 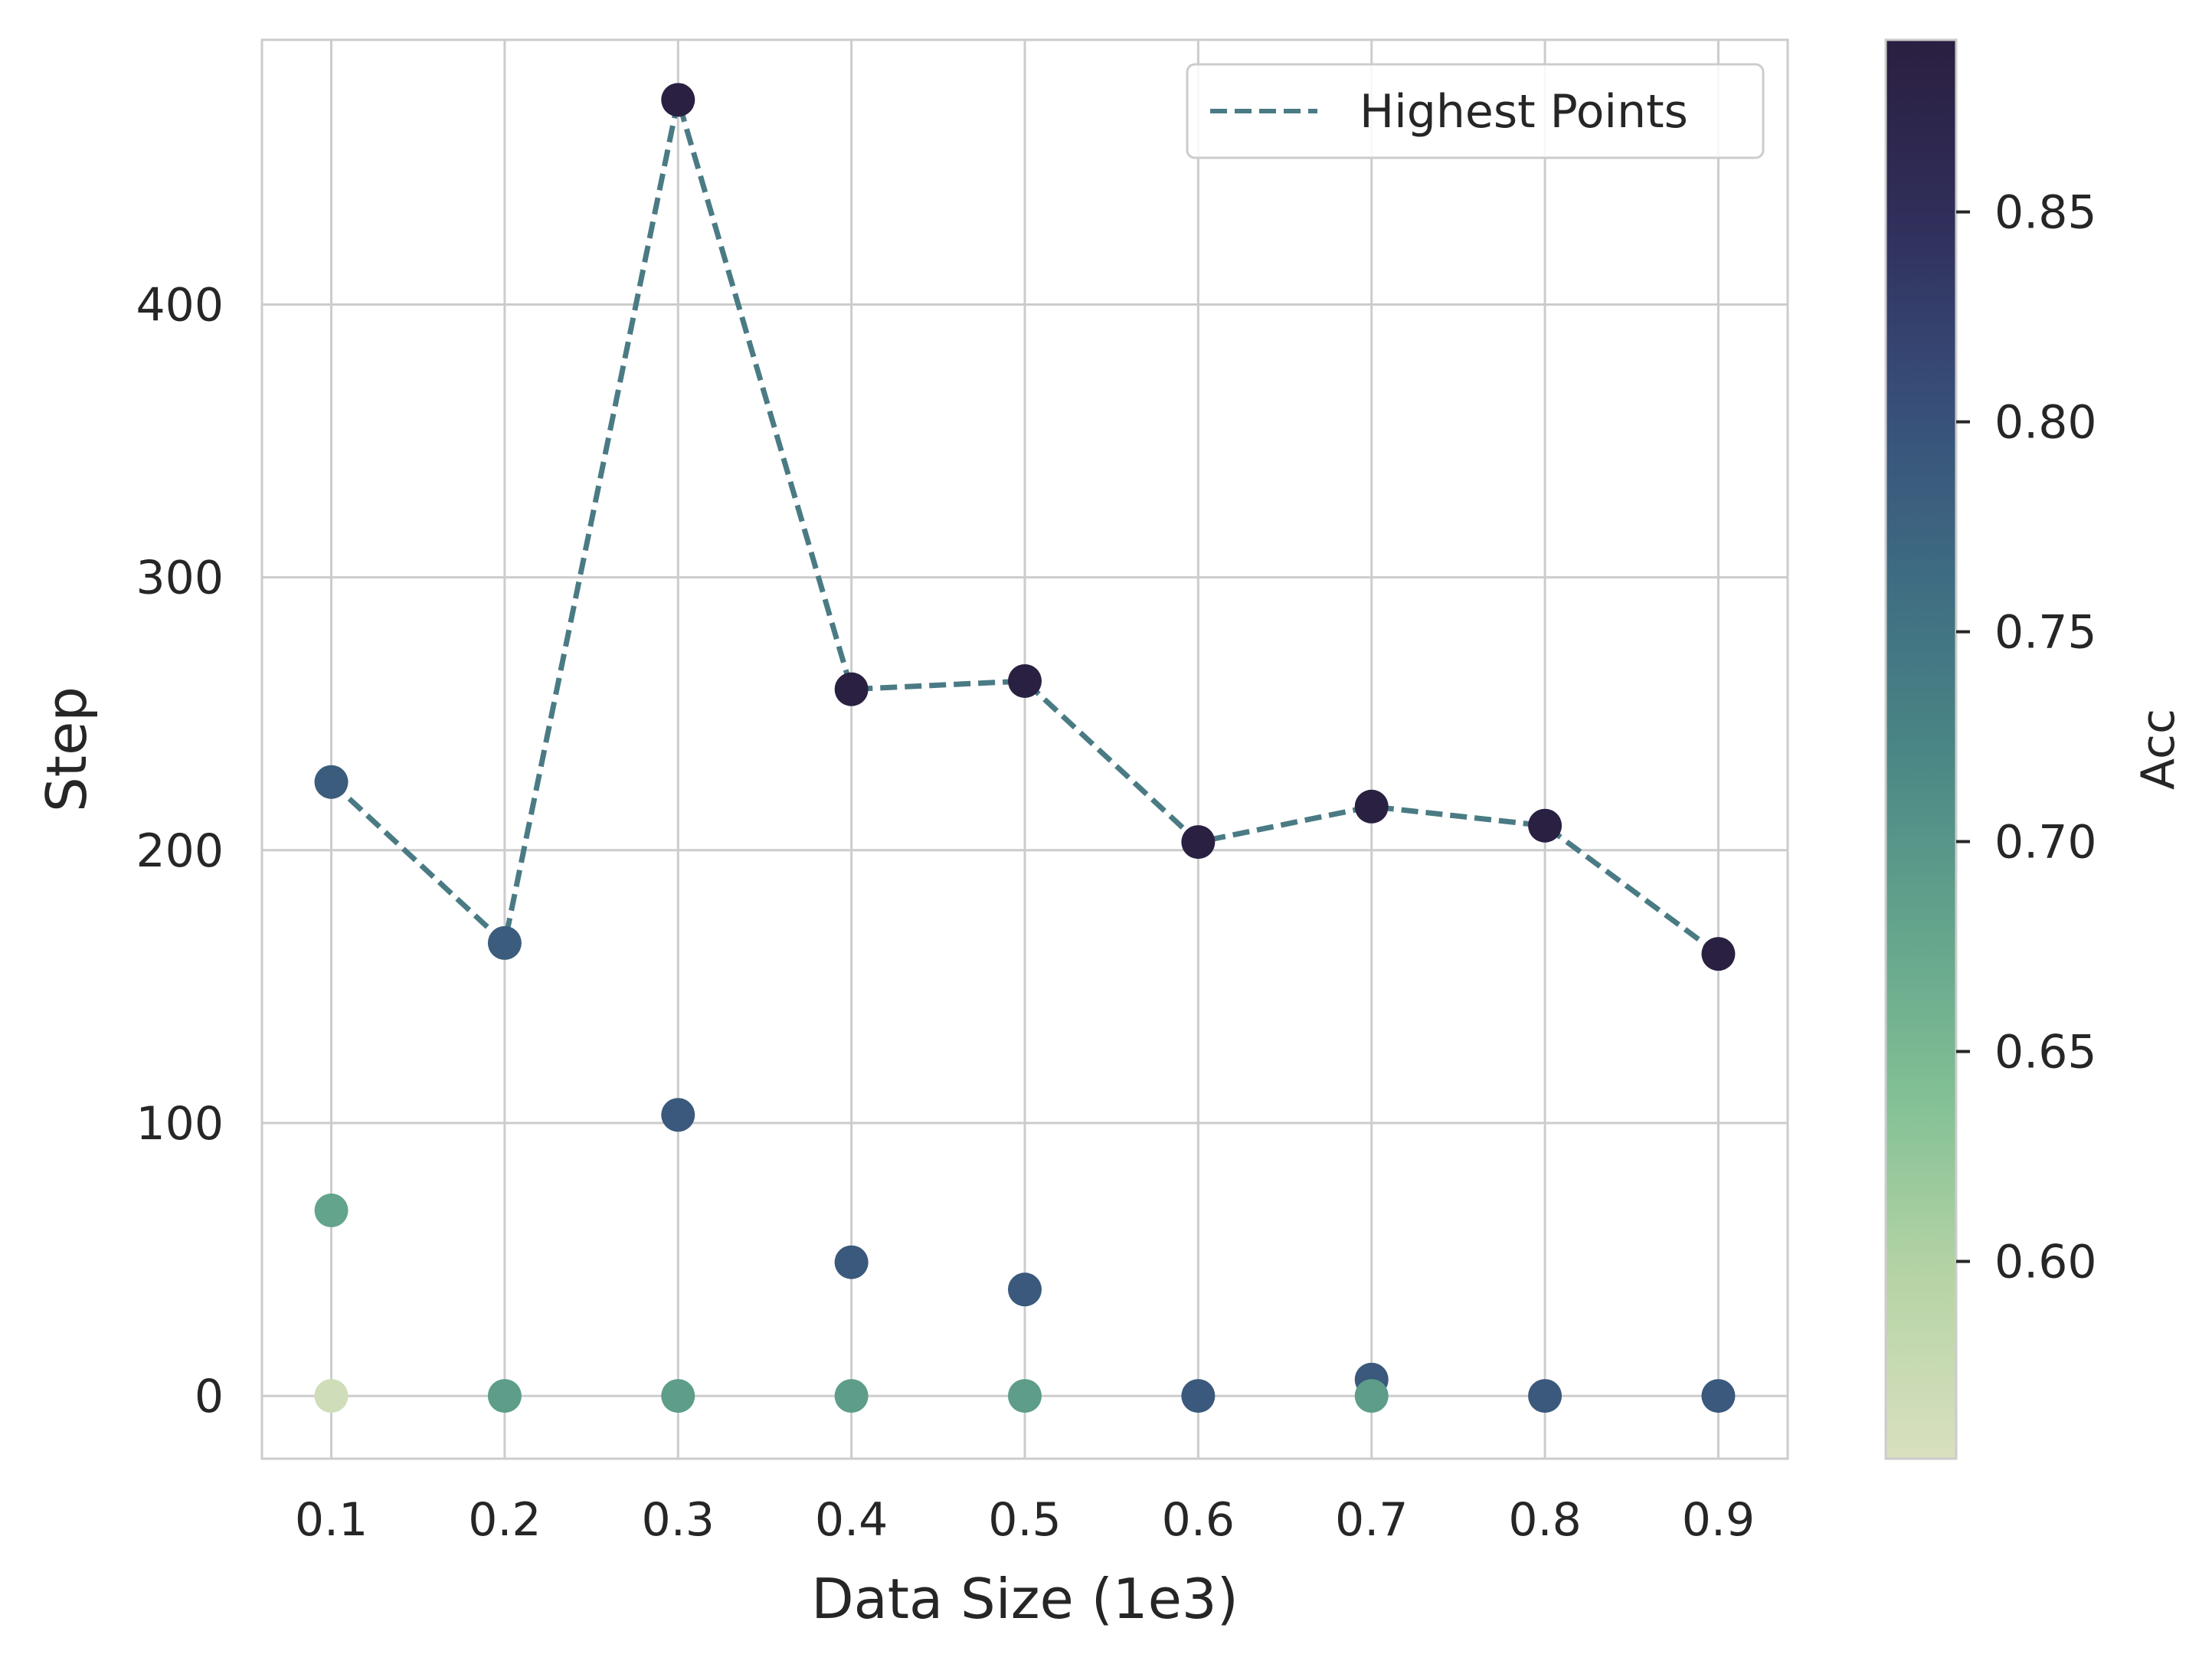 What do you see at coordinates (2046, 423) in the screenshot?
I see `colorbar-tick-label: 0.80` at bounding box center [2046, 423].